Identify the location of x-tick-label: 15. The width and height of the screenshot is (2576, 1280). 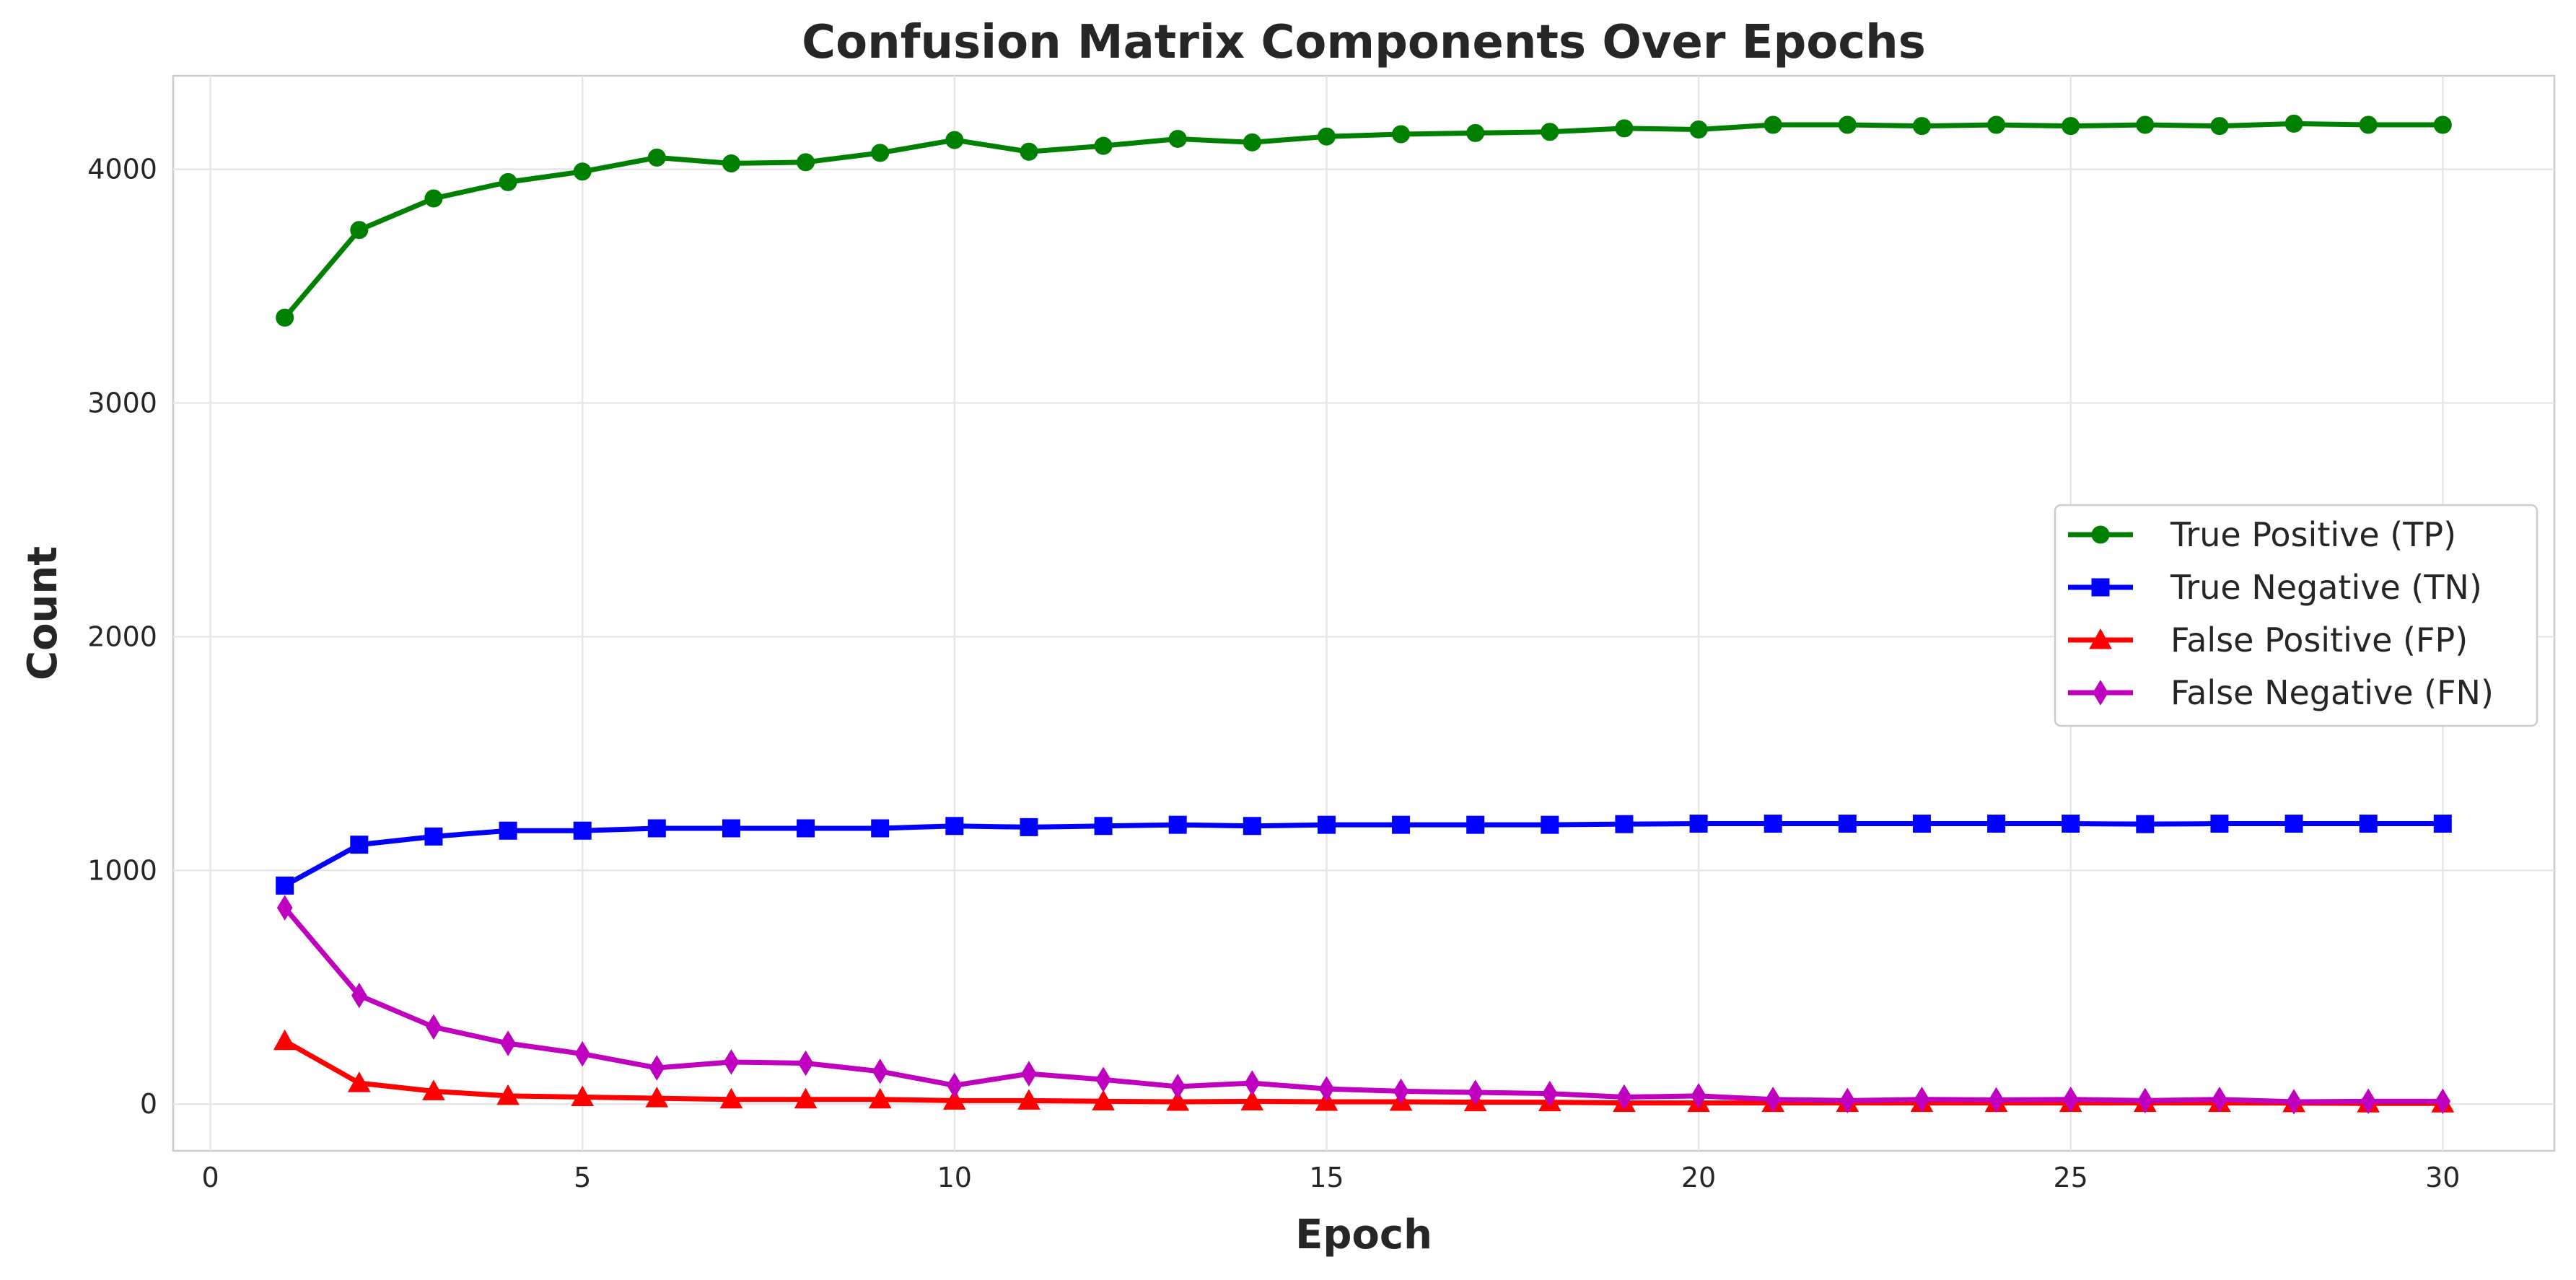
(1326, 1177).